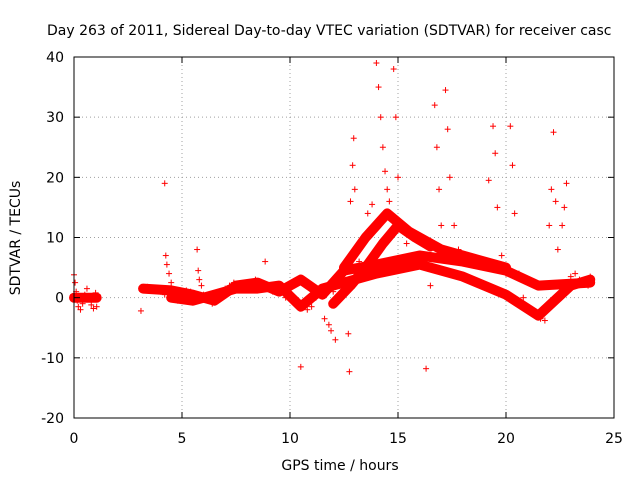 The height and width of the screenshot is (480, 640). Describe the element at coordinates (74, 439) in the screenshot. I see `x-tick-label: 0` at that location.